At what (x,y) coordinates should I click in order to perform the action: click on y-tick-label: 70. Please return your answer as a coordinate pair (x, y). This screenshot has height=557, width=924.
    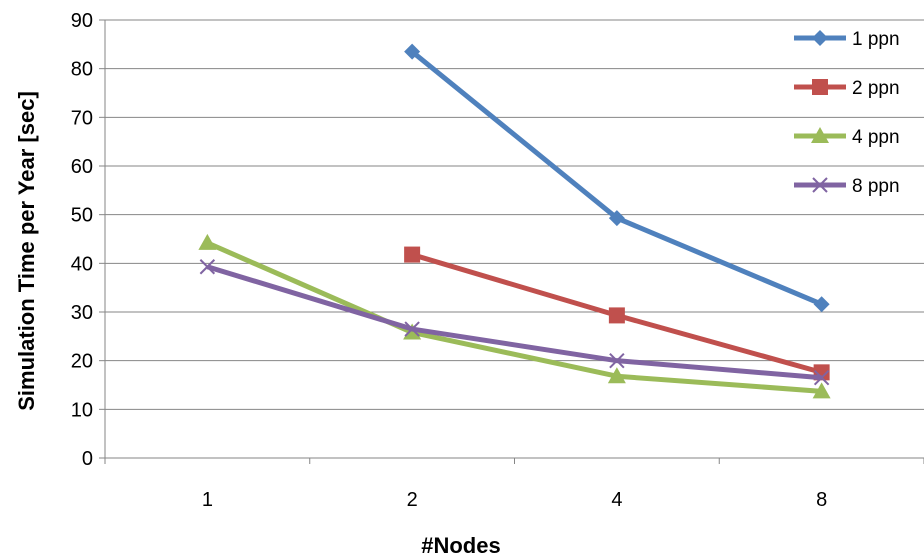
    Looking at the image, I should click on (82, 118).